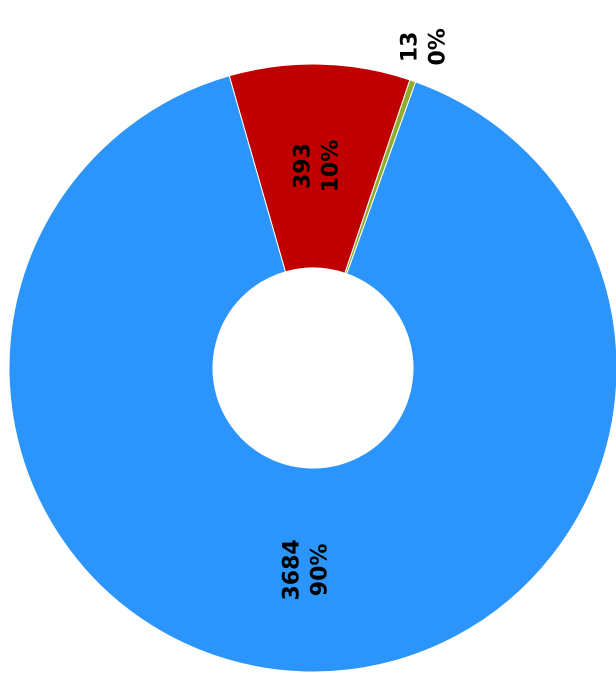 The image size is (616, 679). Describe the element at coordinates (303, 166) in the screenshot. I see `value-label: 393` at that location.